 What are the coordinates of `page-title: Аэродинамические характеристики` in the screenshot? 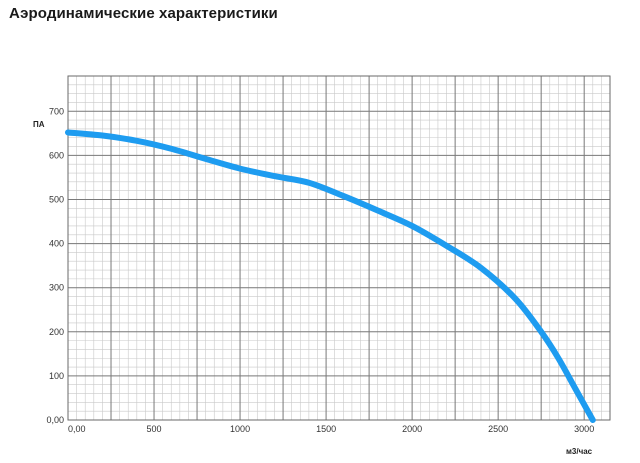 It's located at (143, 13).